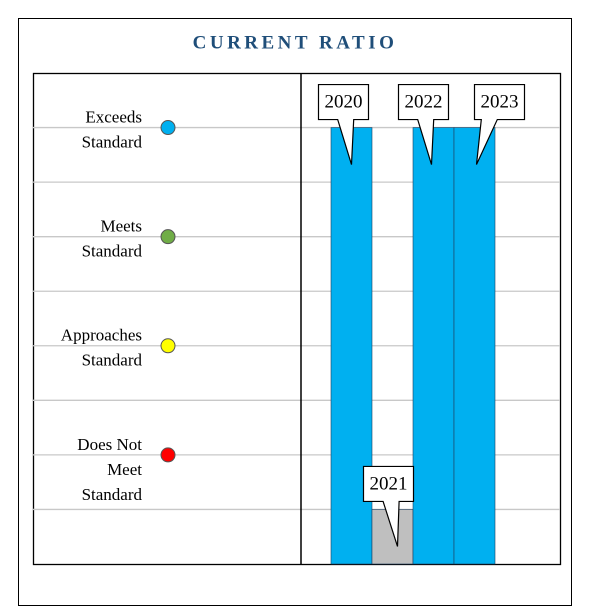 This screenshot has width=590, height=614. I want to click on level-label: Does Not, so click(109, 444).